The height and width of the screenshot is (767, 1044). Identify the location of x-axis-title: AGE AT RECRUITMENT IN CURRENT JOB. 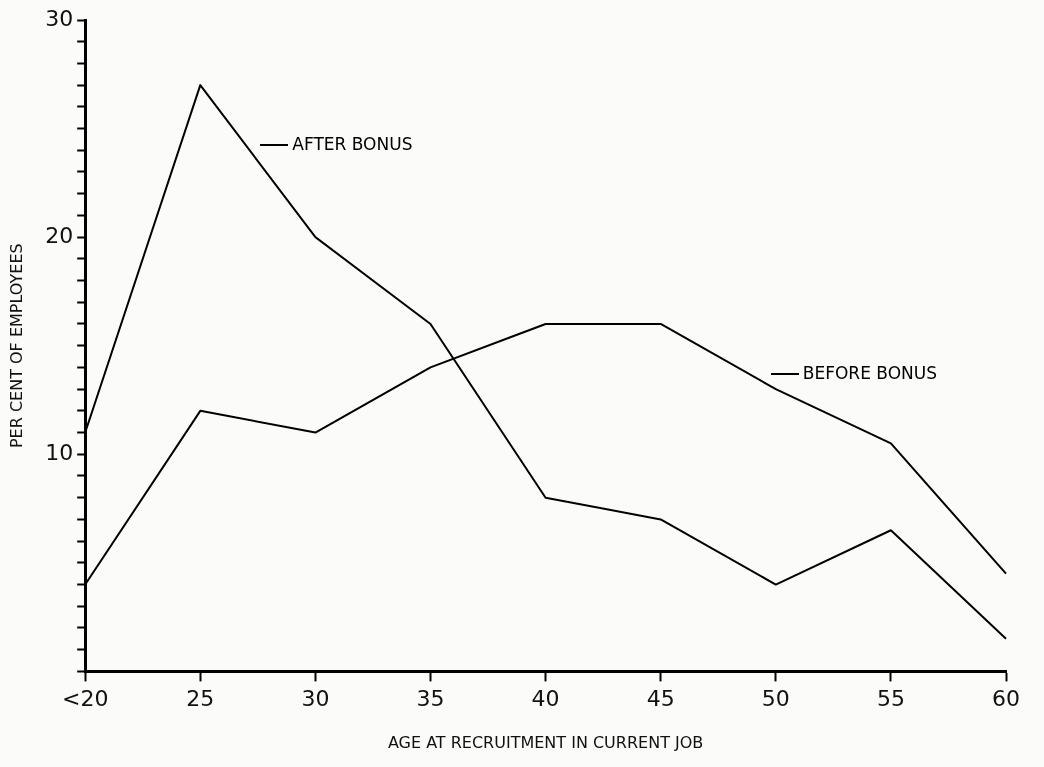
(545, 742).